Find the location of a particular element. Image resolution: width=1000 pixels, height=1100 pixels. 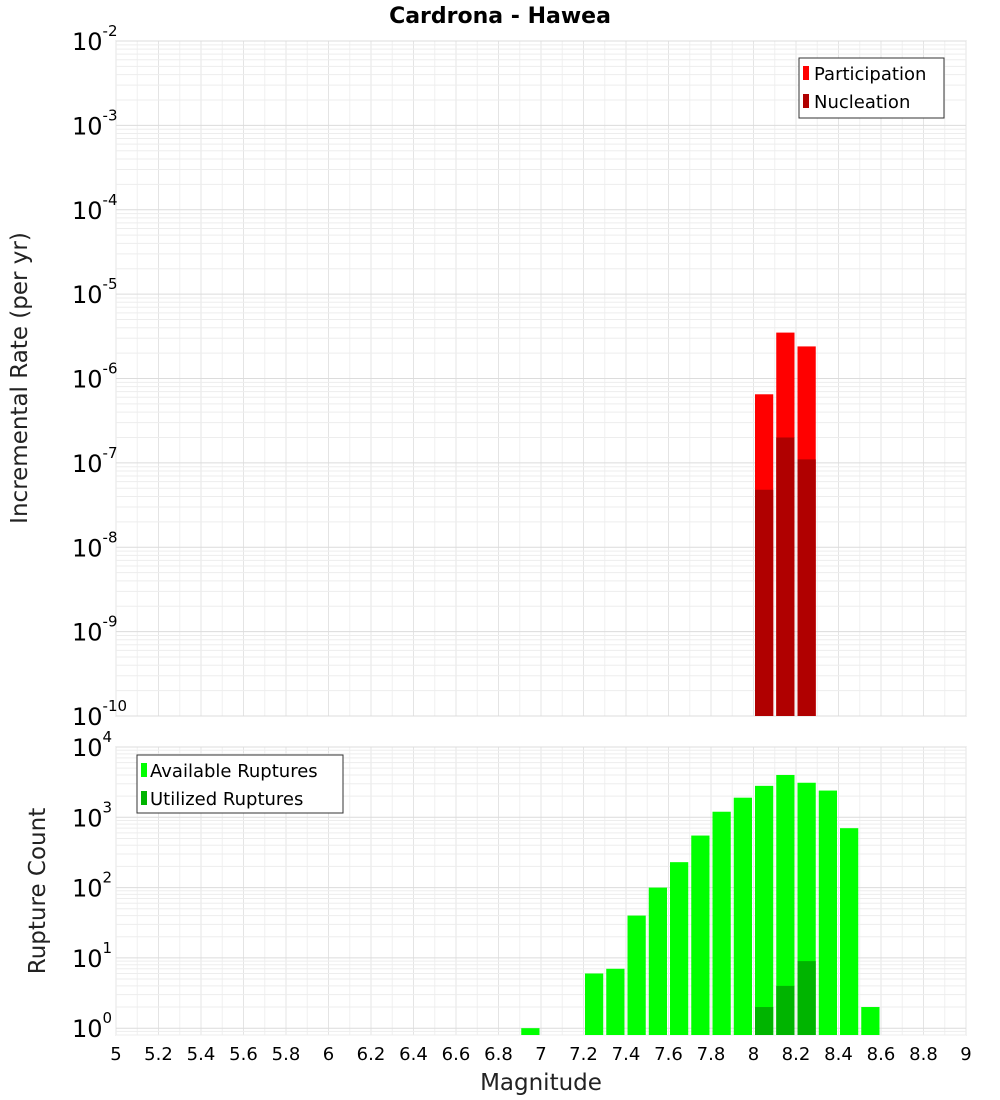

top-legend: Participation Nucleation is located at coordinates (871, 88).